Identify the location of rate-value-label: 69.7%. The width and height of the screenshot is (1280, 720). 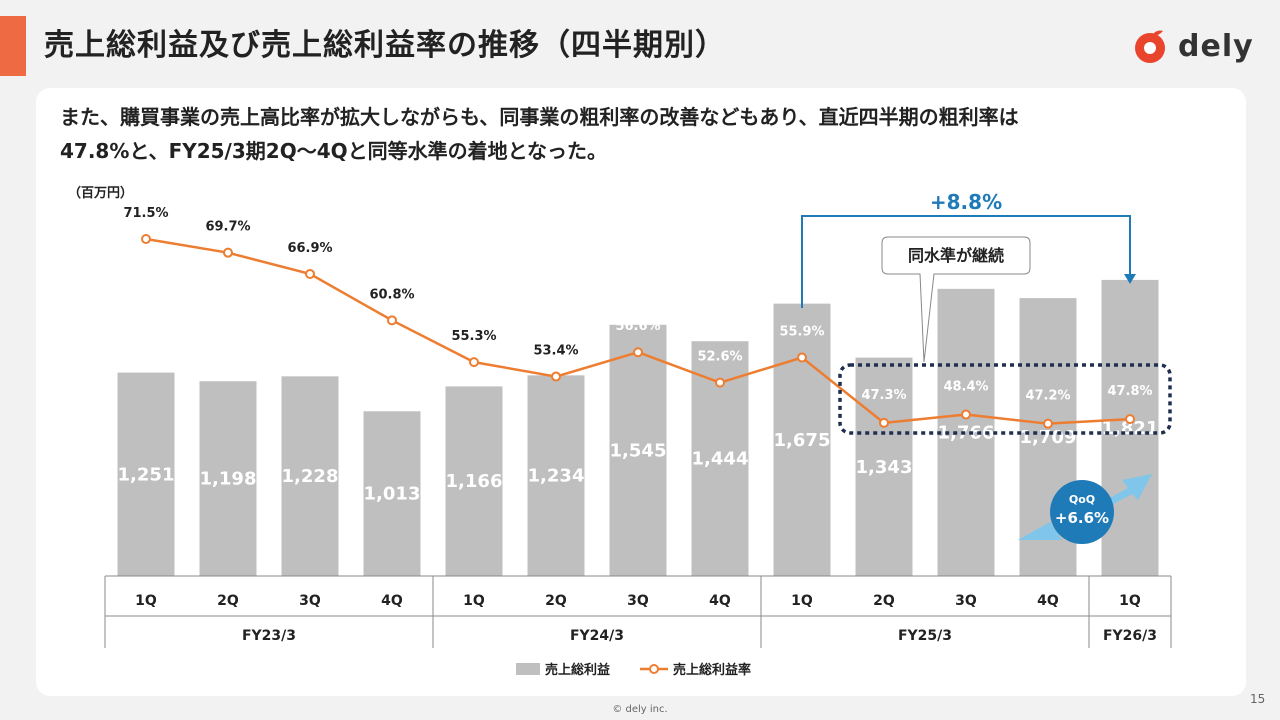
(227, 227).